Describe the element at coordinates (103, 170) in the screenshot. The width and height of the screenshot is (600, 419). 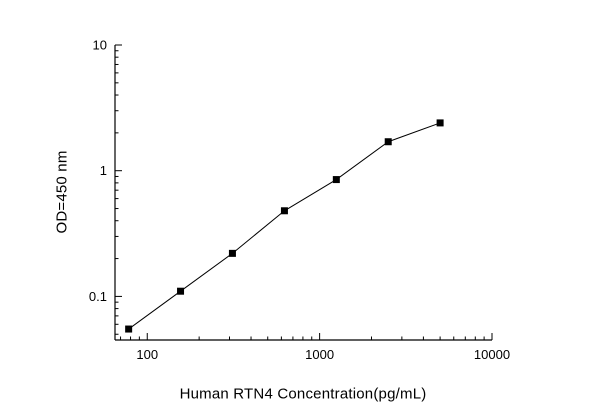
I see `y-tick-label: 1` at that location.